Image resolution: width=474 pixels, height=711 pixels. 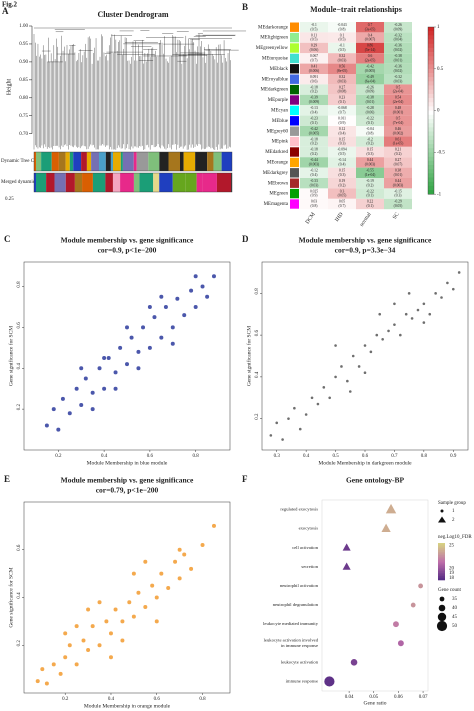 What do you see at coordinates (356, 9) in the screenshot?
I see `panel-title: Module−trait relationships` at bounding box center [356, 9].